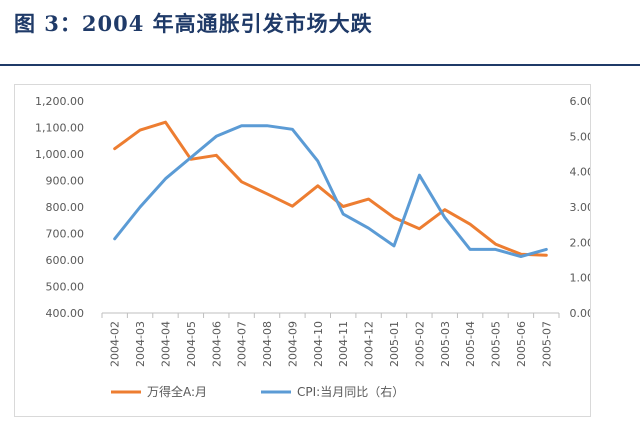  I want to click on x-tick-label: 2004-07, so click(242, 344).